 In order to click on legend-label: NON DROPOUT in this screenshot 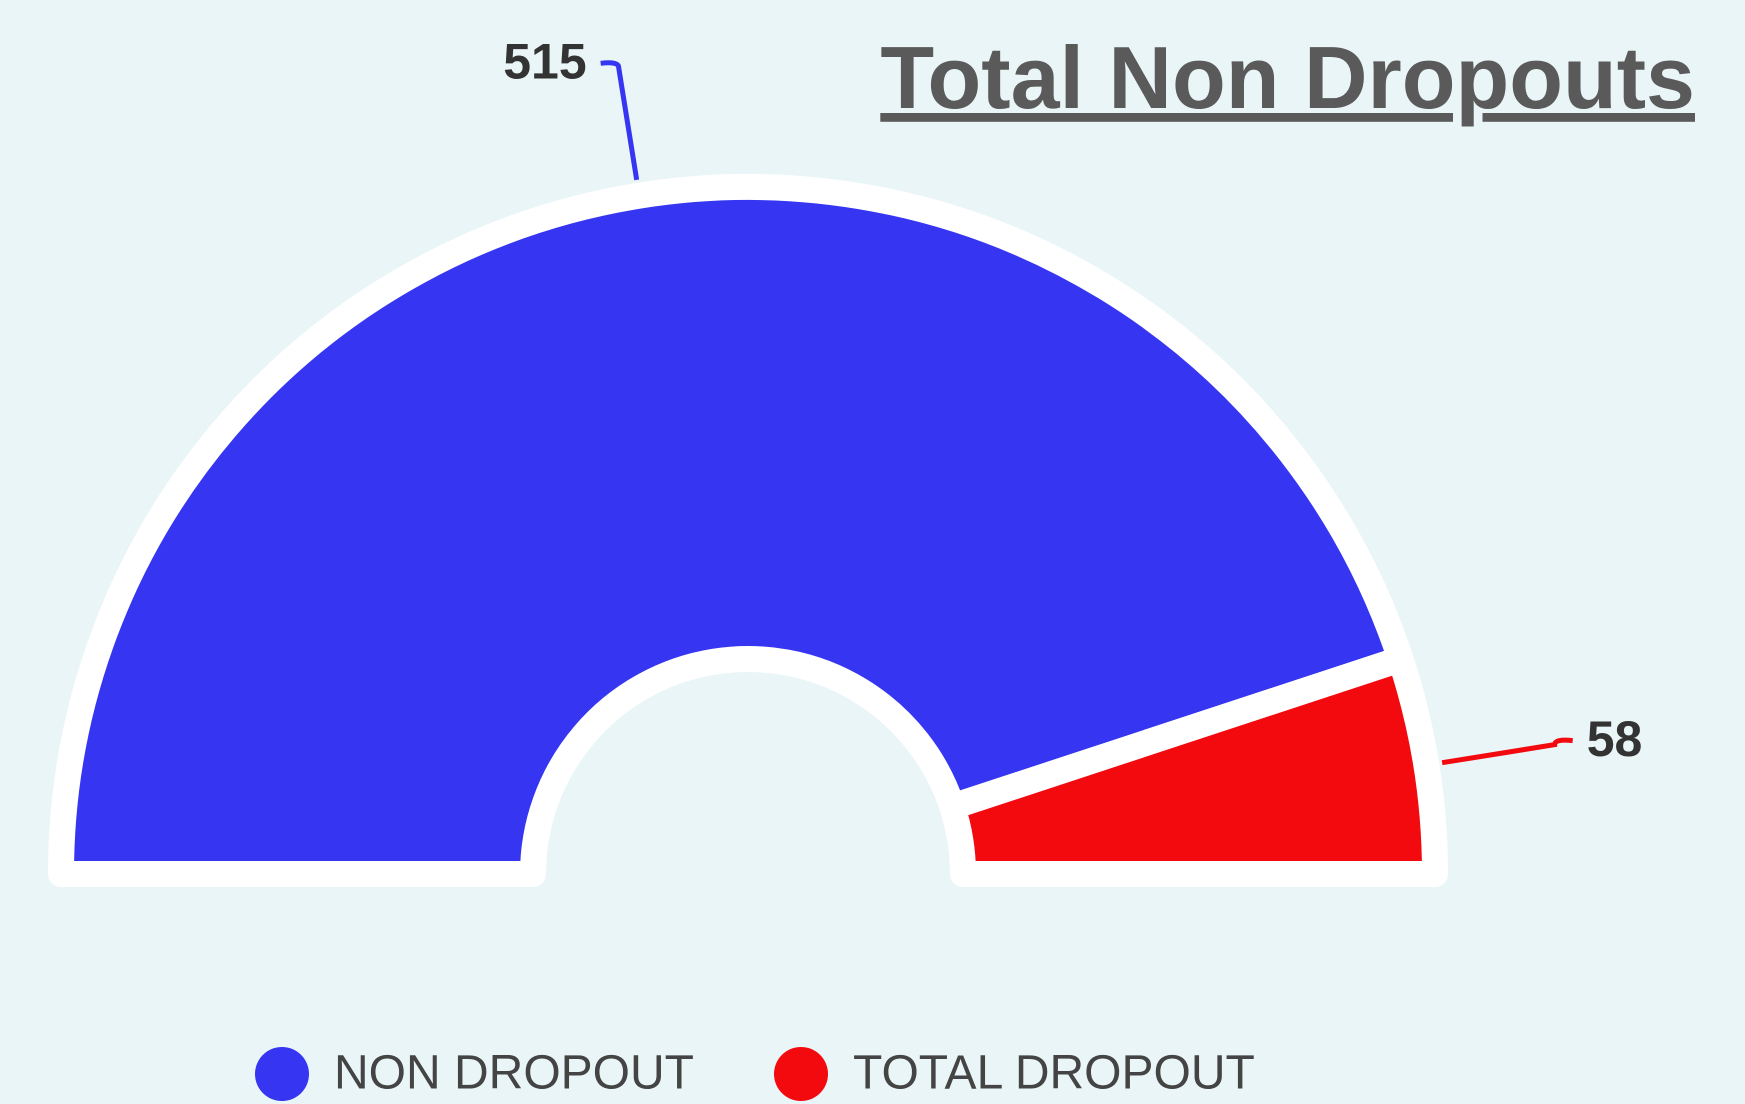, I will do `click(514, 1073)`.